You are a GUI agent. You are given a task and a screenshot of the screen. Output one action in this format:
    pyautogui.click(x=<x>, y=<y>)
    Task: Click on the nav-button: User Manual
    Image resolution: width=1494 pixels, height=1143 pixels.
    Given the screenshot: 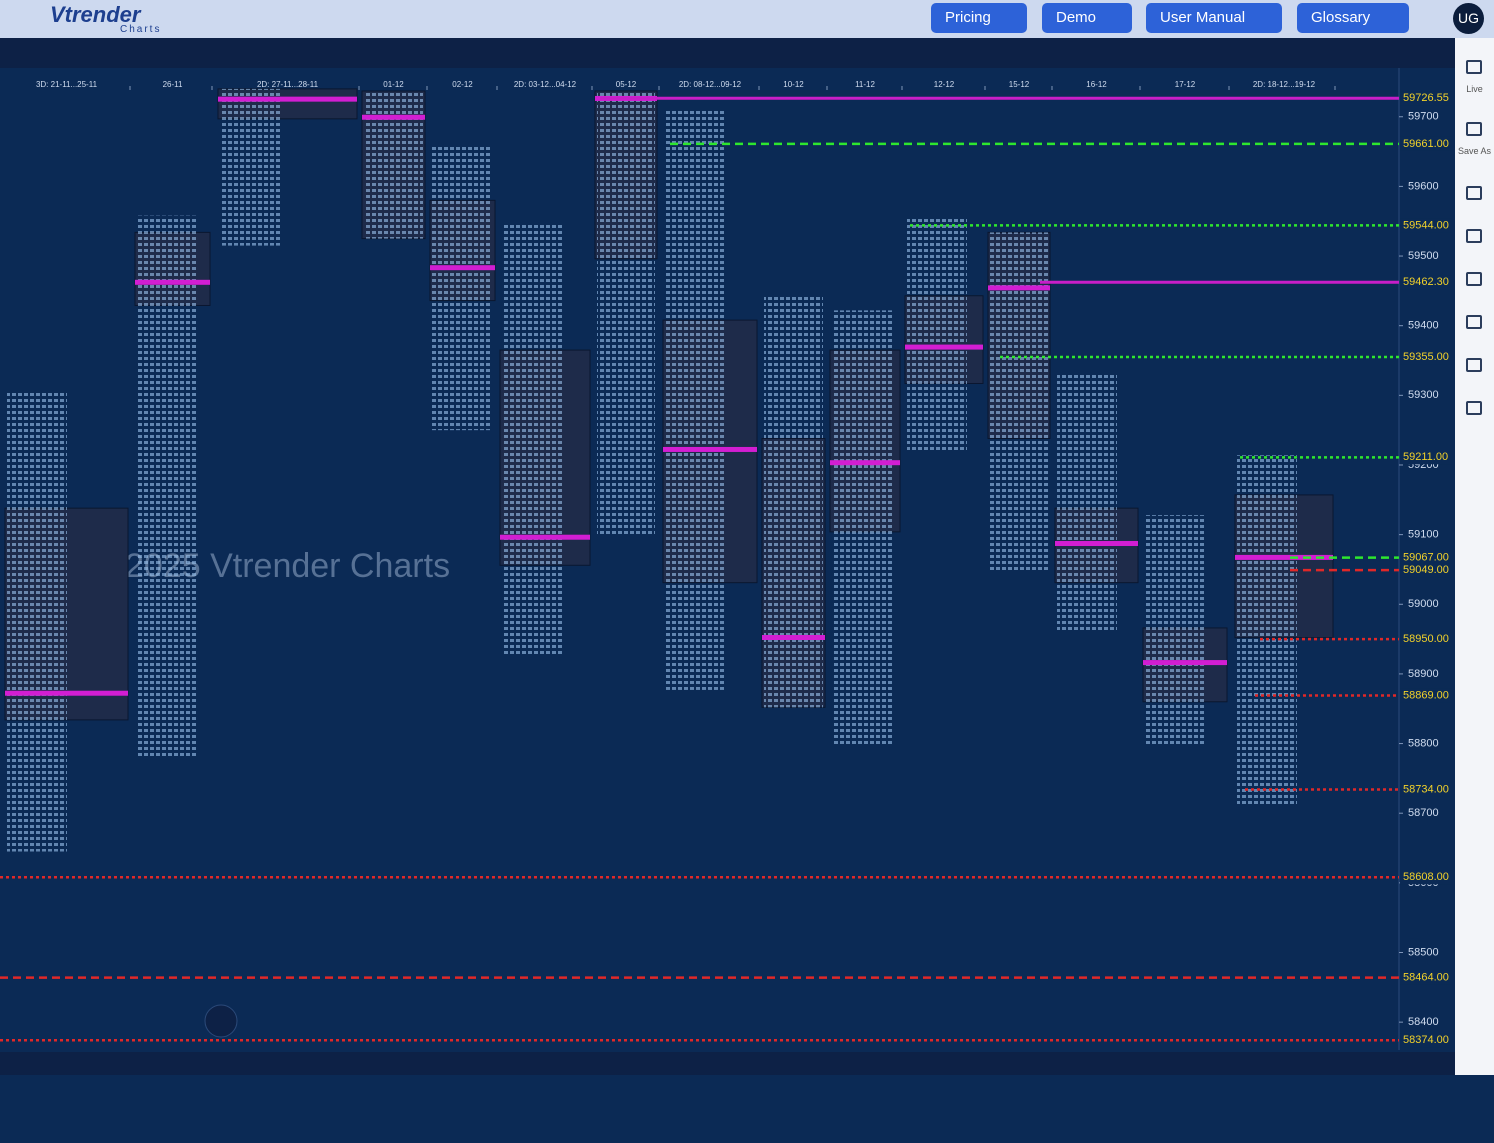 What is the action you would take?
    pyautogui.click(x=1214, y=18)
    